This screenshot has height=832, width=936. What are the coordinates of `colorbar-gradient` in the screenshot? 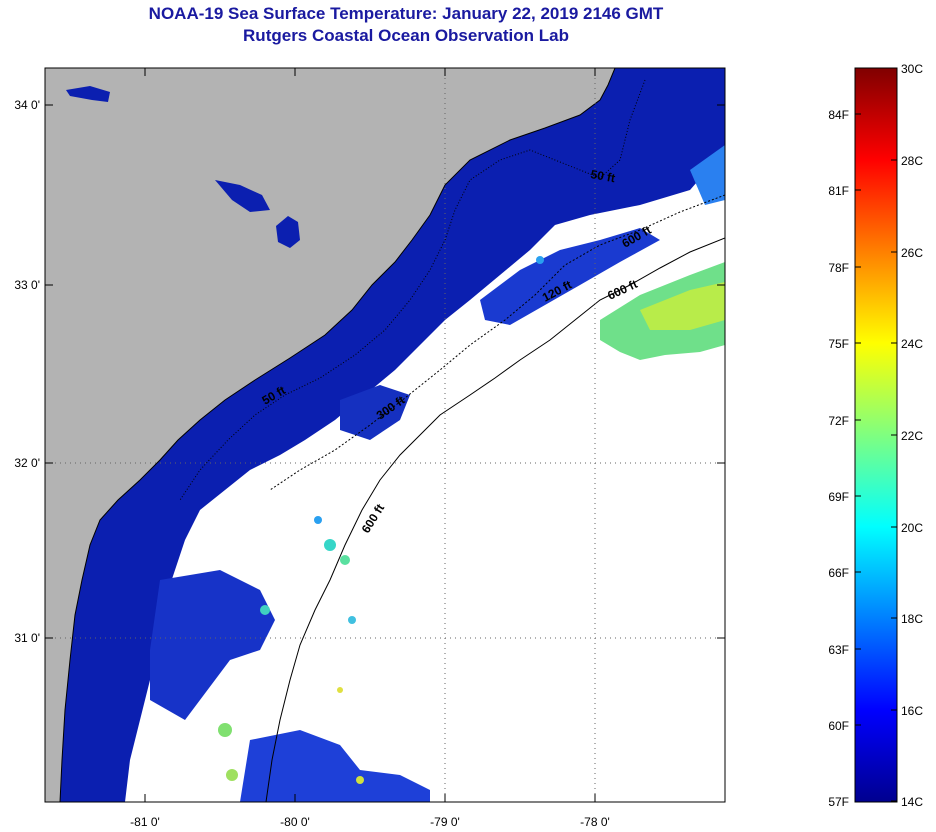 It's located at (876, 435).